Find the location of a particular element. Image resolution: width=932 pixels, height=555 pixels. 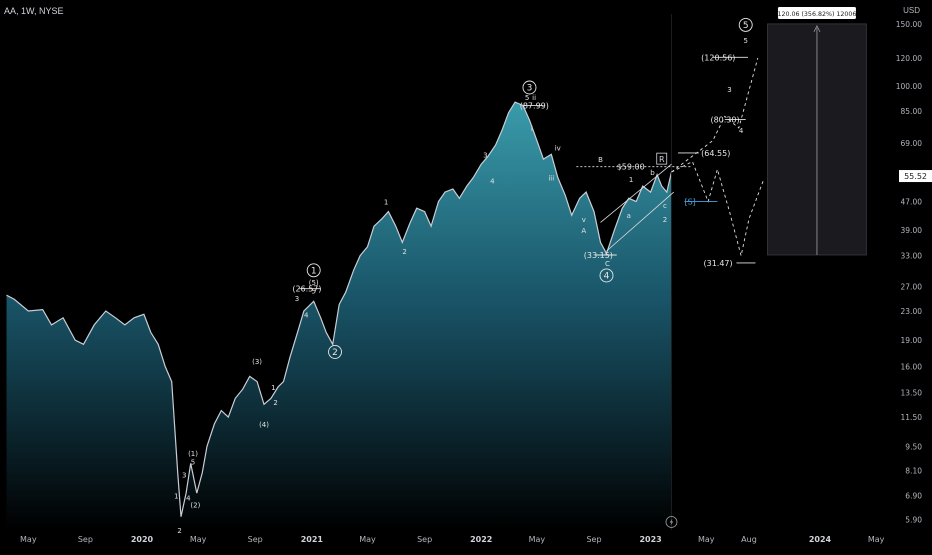

x-tick-label: 2023 is located at coordinates (650, 539).